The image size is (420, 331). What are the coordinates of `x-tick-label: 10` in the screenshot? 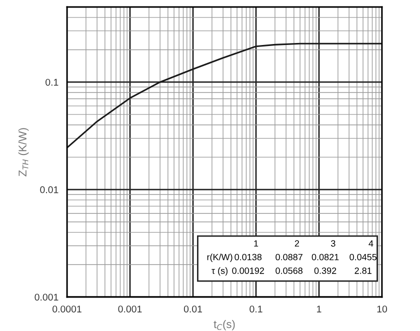 It's located at (382, 309).